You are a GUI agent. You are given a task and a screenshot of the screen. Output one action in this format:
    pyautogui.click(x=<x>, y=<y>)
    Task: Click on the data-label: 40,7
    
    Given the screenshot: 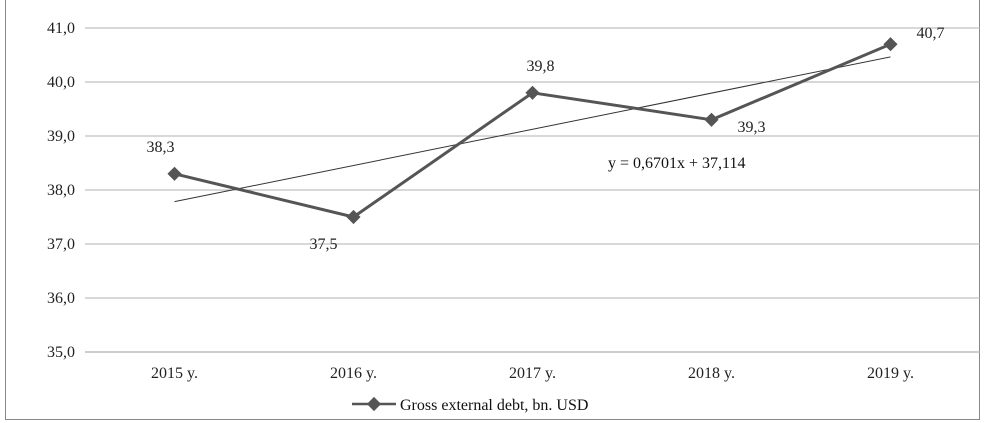 What is the action you would take?
    pyautogui.click(x=931, y=33)
    